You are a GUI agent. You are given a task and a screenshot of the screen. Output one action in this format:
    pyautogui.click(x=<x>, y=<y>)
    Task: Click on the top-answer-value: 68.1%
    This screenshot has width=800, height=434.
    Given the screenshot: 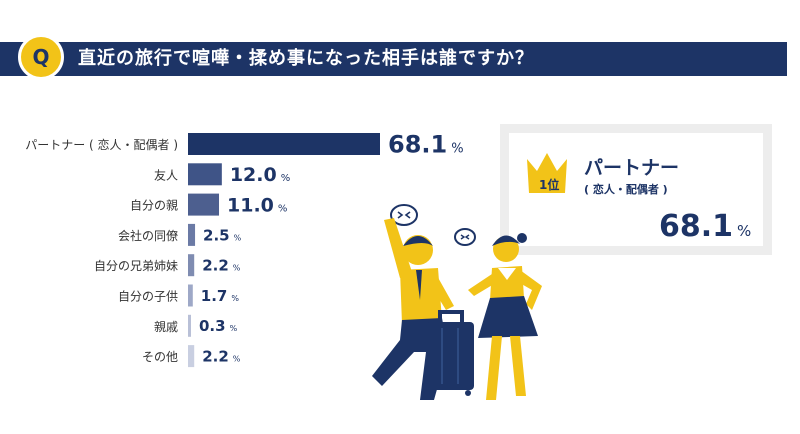 What is the action you would take?
    pyautogui.click(x=705, y=226)
    